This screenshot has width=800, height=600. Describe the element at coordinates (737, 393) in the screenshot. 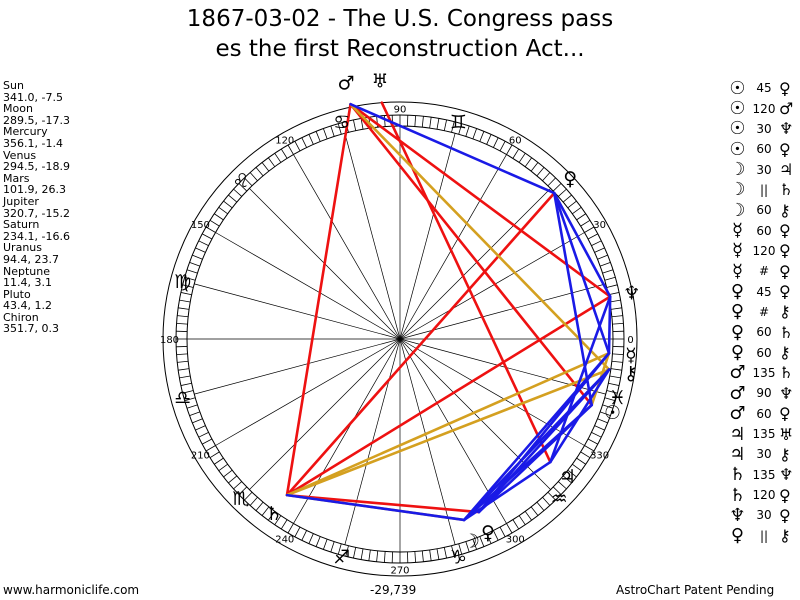

I see `aspect-planet-a-icon: ♂` at that location.